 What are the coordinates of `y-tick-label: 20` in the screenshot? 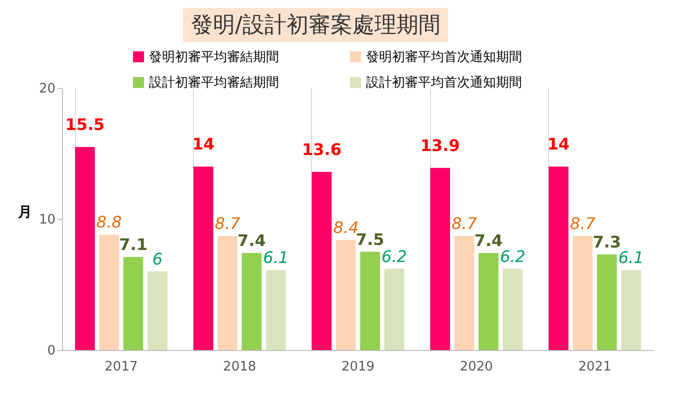 It's located at (47, 89).